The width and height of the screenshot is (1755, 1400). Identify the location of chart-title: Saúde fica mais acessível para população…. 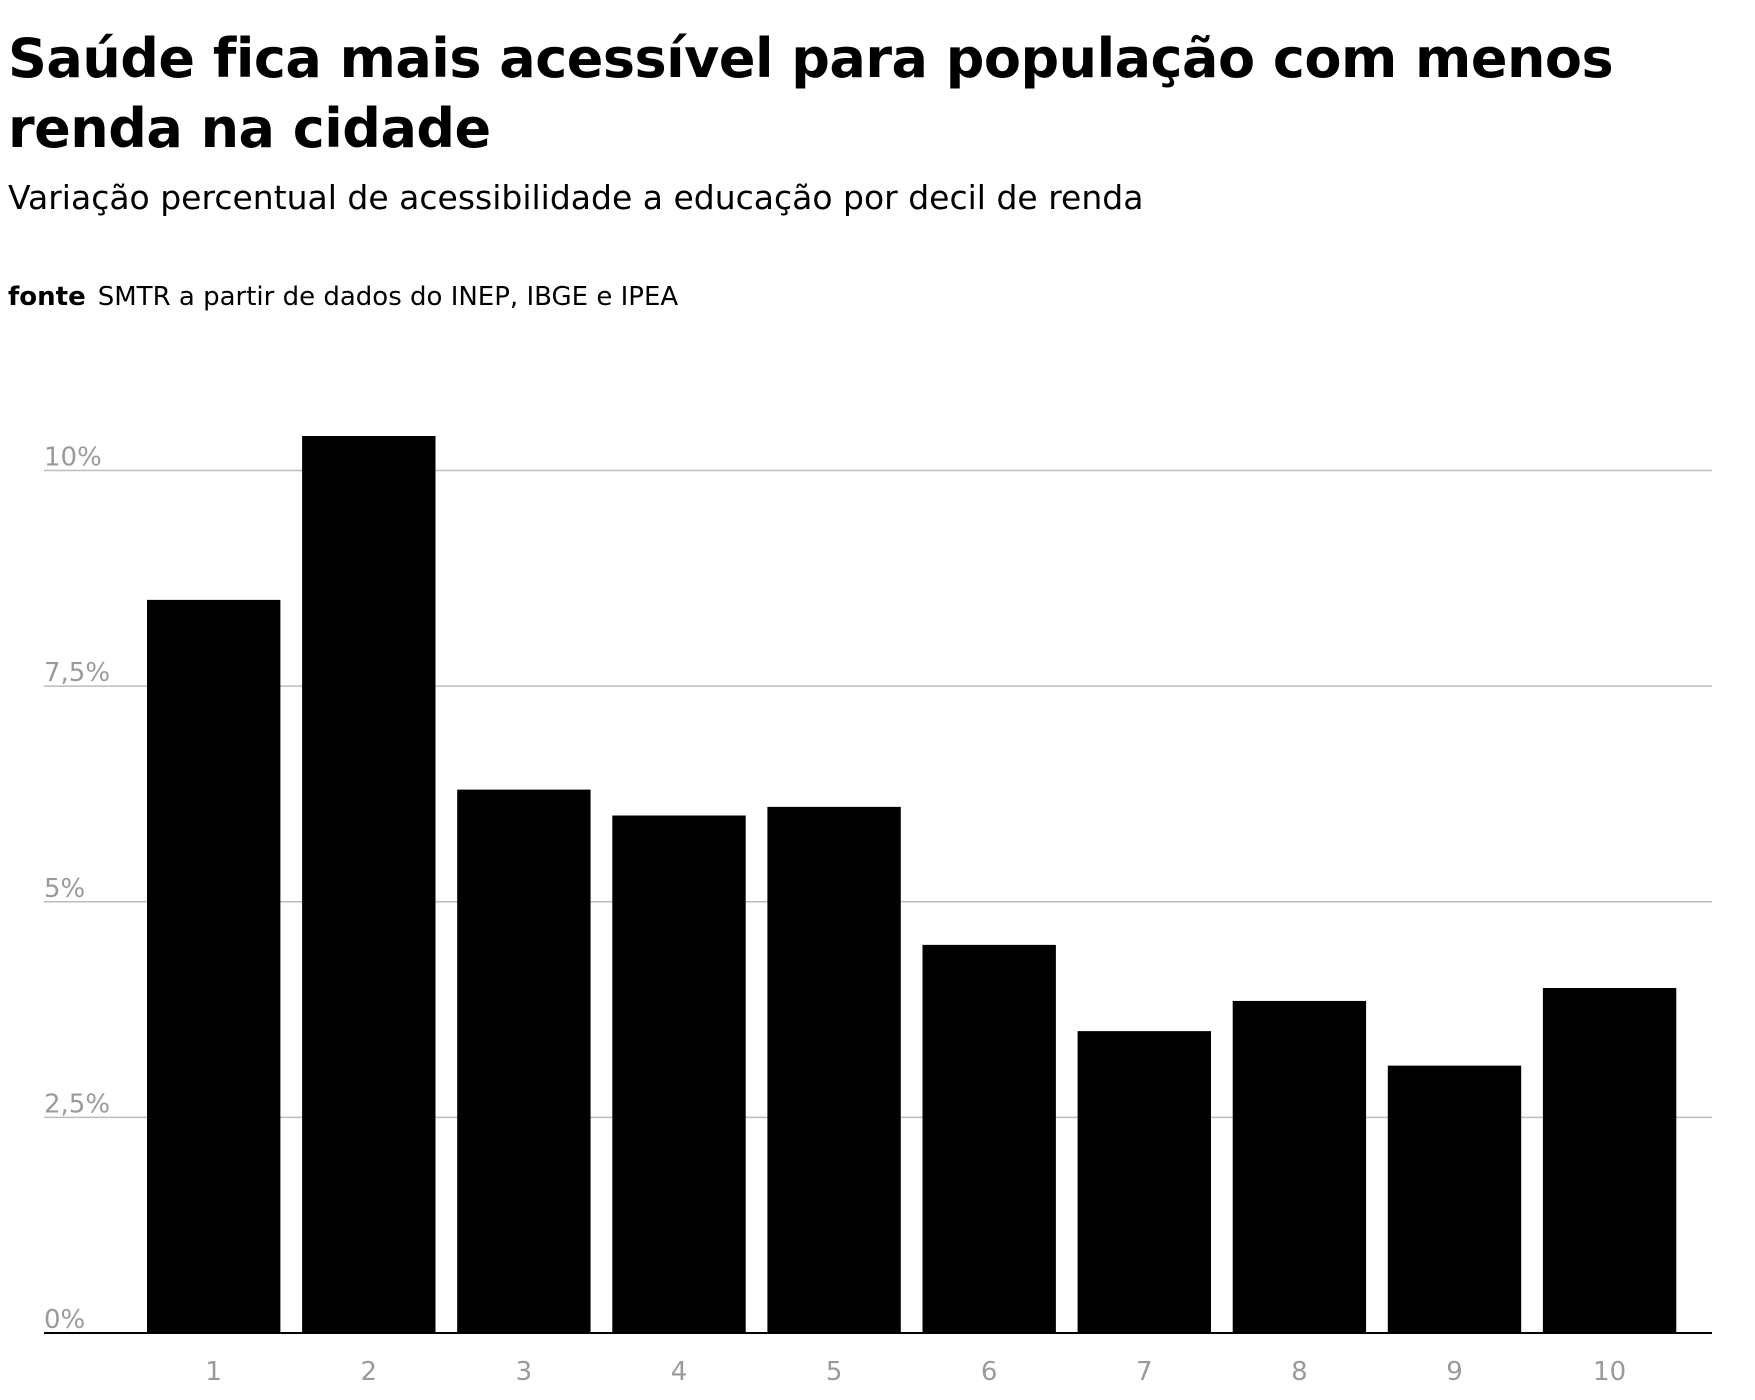
(811, 93).